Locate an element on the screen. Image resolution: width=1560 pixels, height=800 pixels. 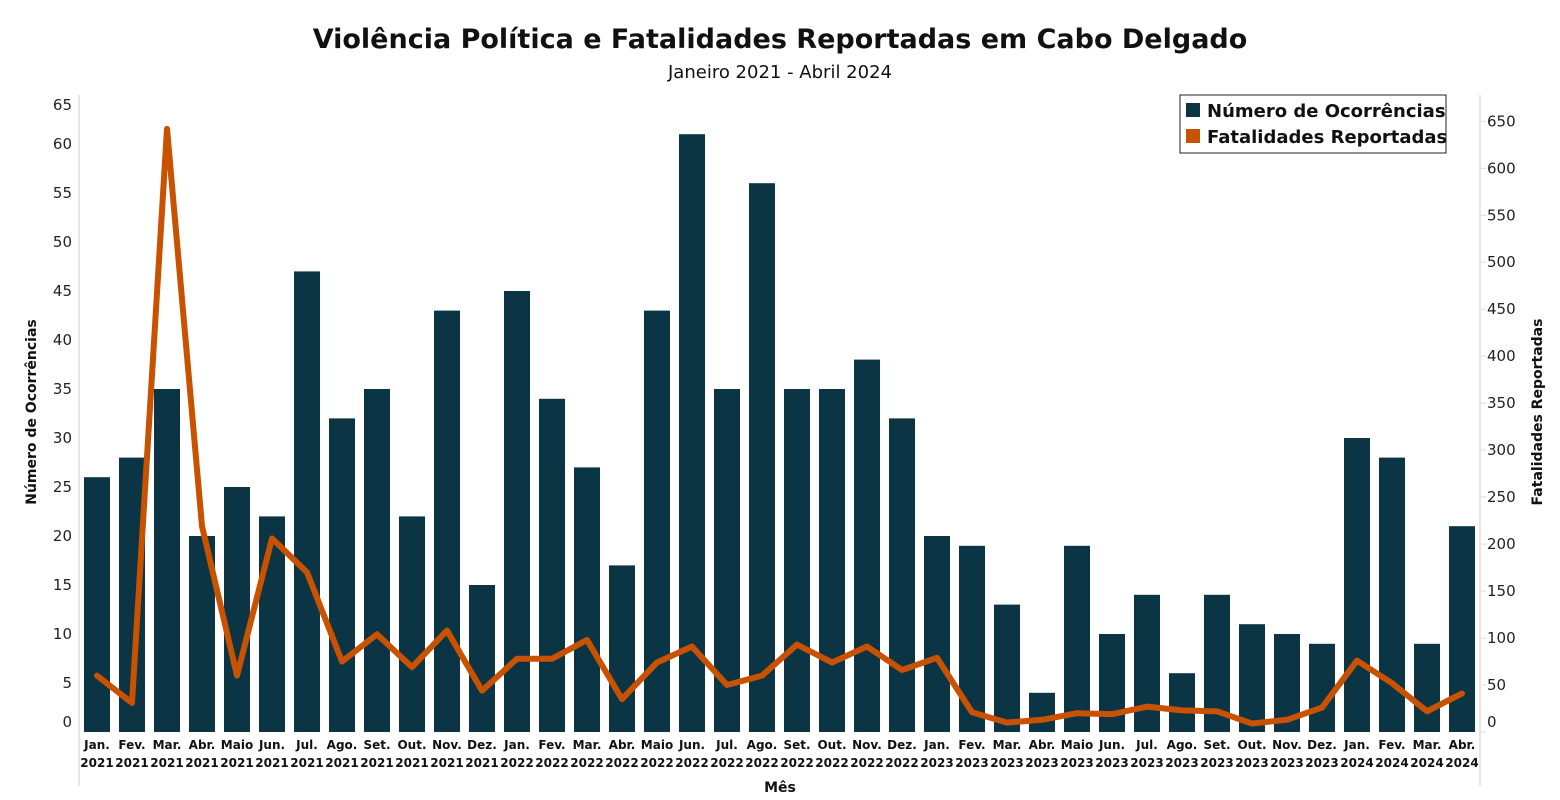
y2-tick-label: 450 is located at coordinates (1501, 309).